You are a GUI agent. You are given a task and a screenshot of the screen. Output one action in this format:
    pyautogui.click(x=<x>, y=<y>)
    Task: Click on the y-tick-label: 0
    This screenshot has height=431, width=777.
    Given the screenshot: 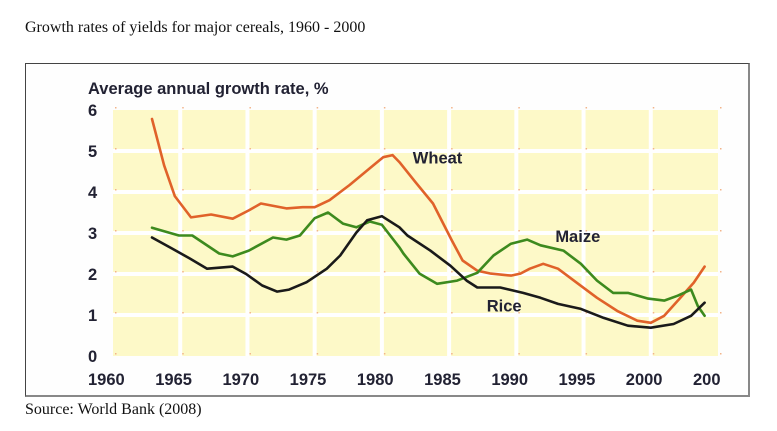 What is the action you would take?
    pyautogui.click(x=92, y=357)
    